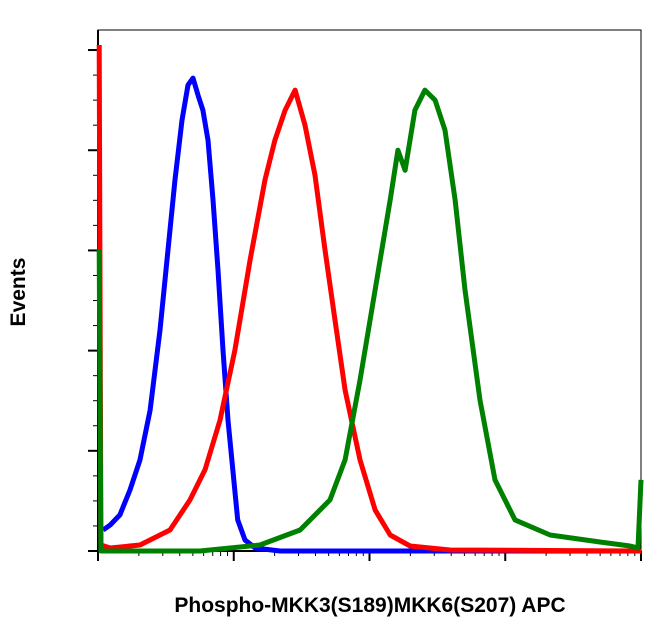 This screenshot has width=650, height=624. What do you see at coordinates (18, 292) in the screenshot?
I see `y-axis-label: Events` at bounding box center [18, 292].